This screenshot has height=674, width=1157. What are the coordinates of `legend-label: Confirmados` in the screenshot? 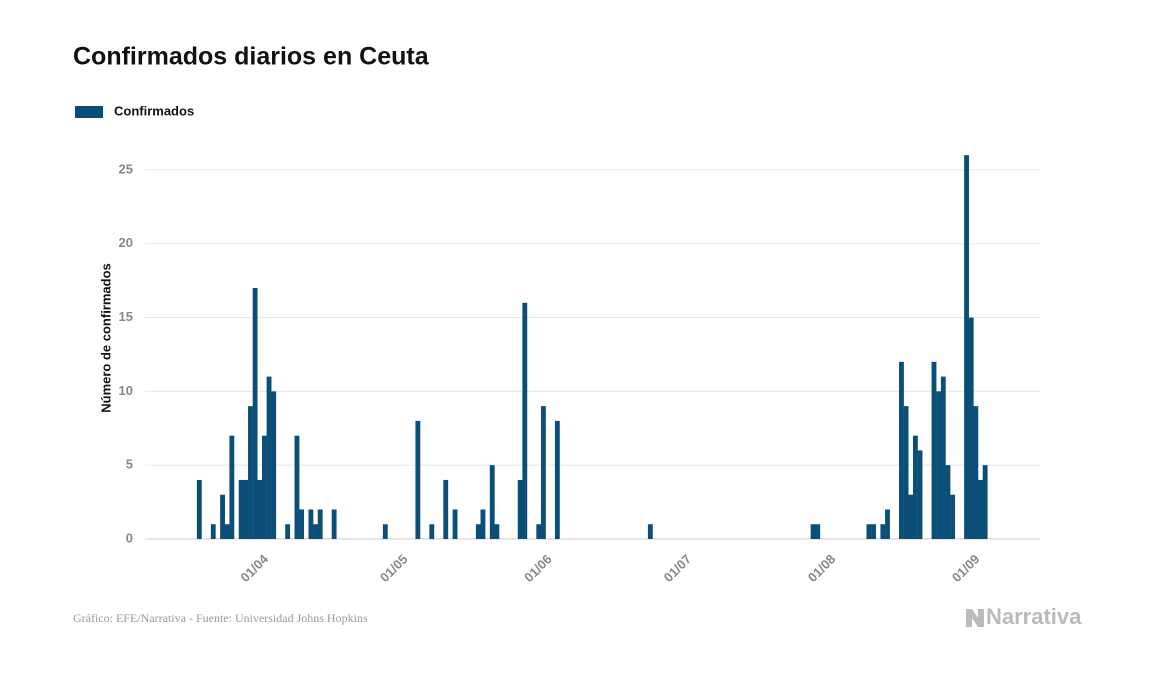 It's located at (154, 110).